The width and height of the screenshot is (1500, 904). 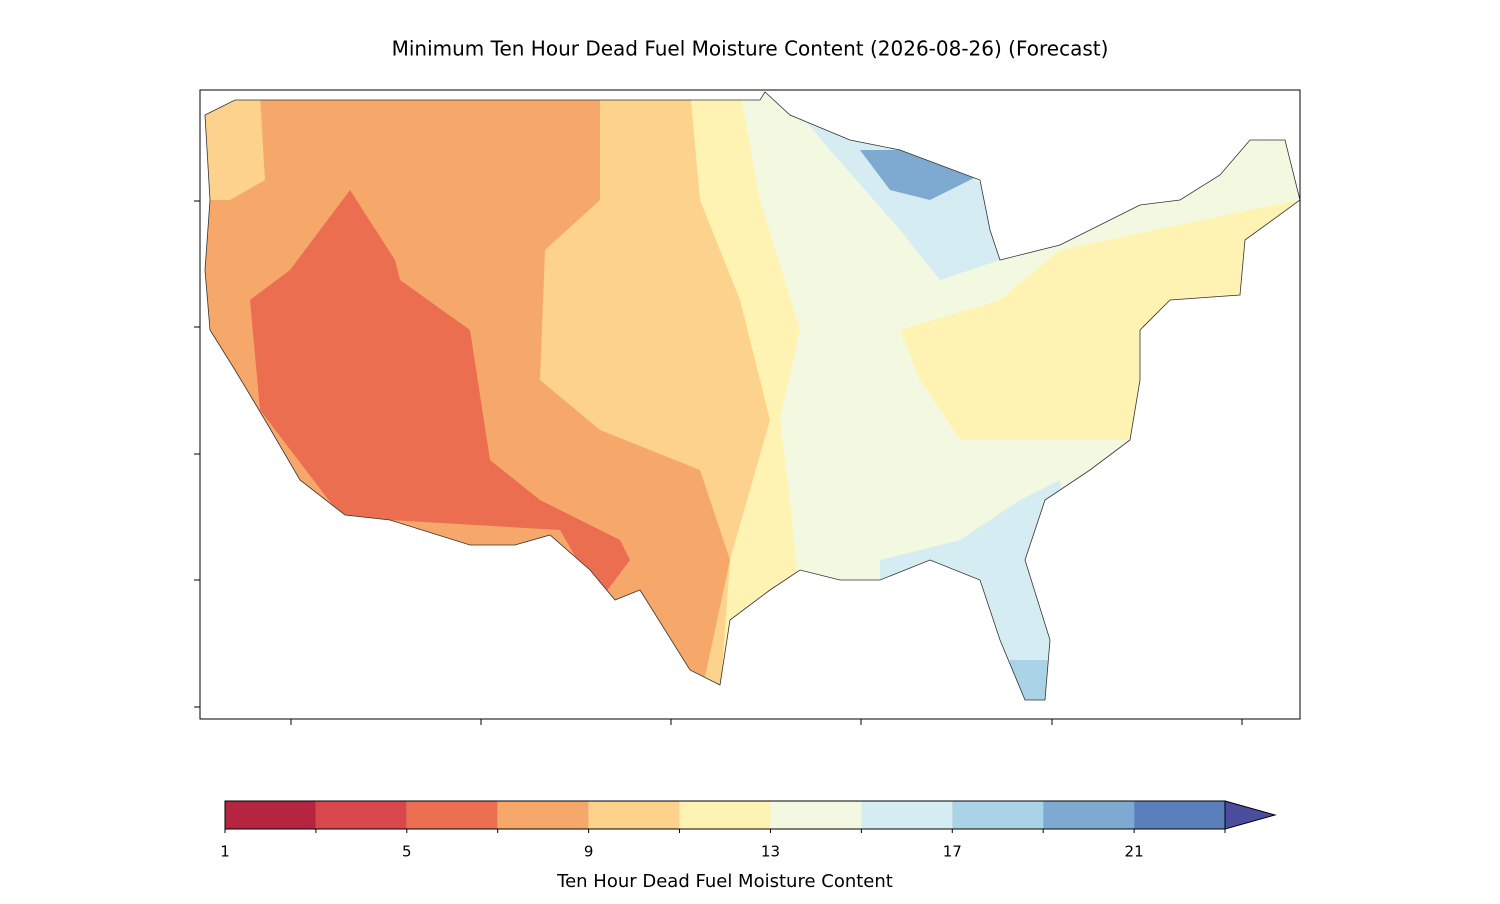 I want to click on colorbar-tick-label: 5, so click(x=407, y=852).